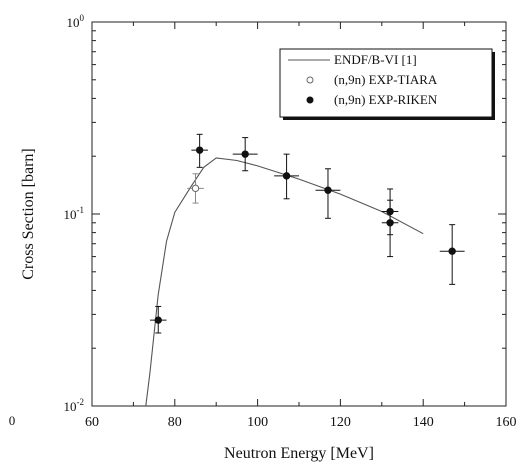 This screenshot has width=523, height=466. What do you see at coordinates (299, 453) in the screenshot?
I see `x-axis-label: Neutron Energy [MeV]` at bounding box center [299, 453].